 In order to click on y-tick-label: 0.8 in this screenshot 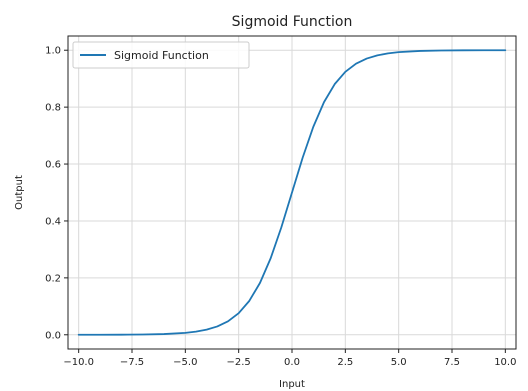, I will do `click(53, 108)`.